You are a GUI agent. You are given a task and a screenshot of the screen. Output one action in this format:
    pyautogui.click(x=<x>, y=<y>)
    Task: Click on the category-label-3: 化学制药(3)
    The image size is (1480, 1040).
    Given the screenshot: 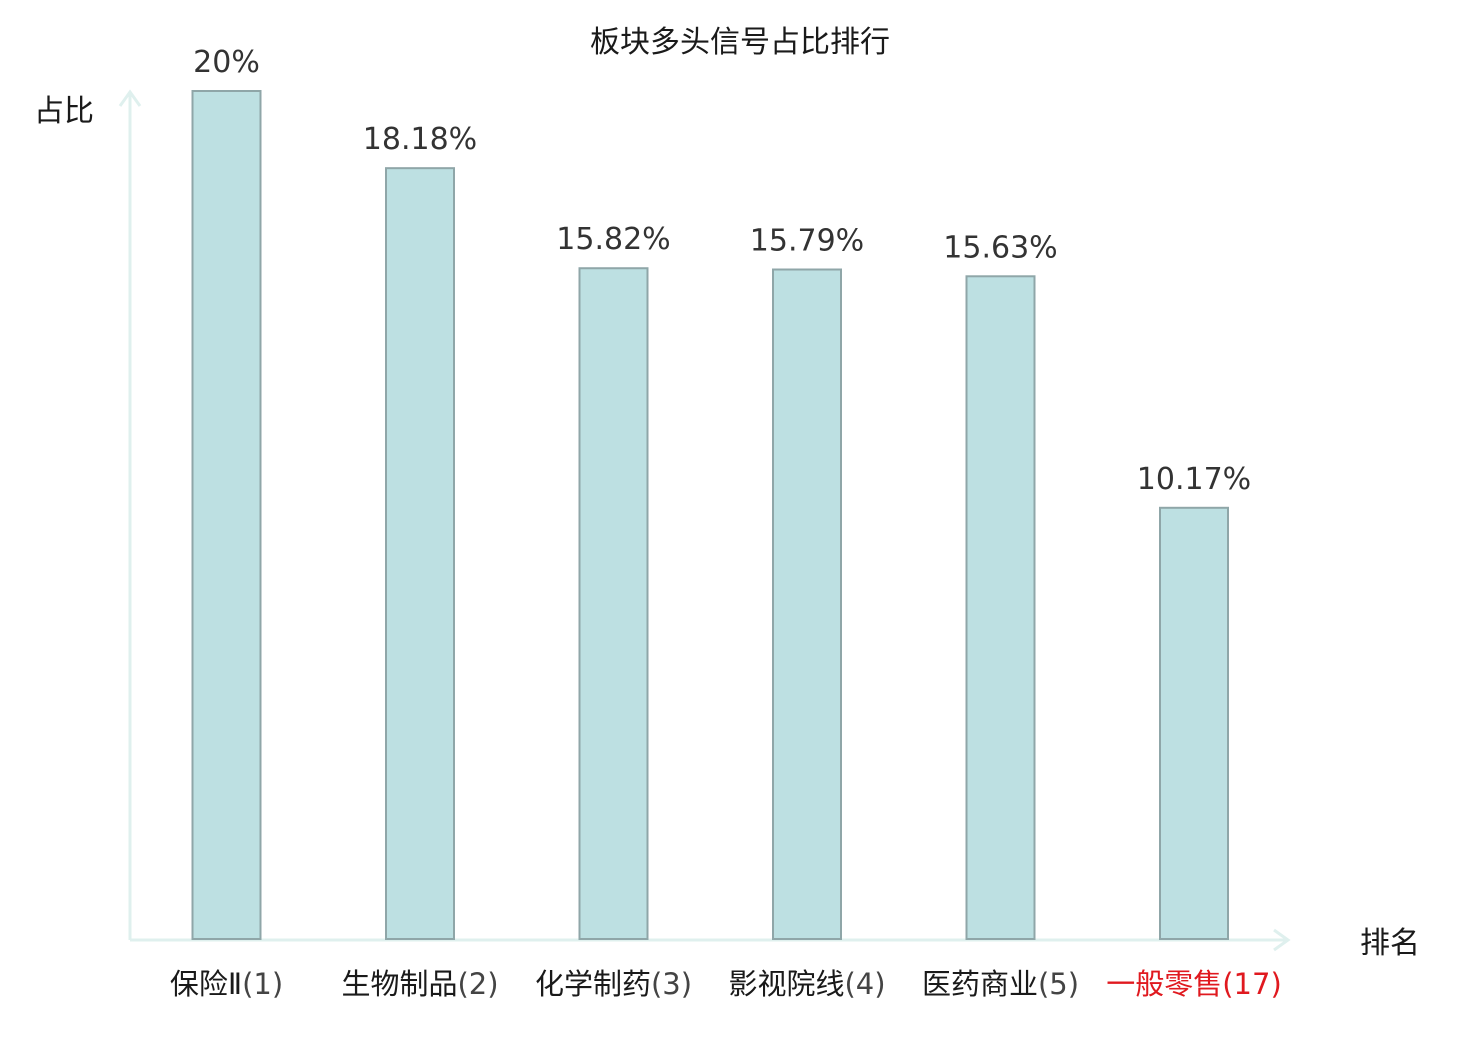 What is the action you would take?
    pyautogui.click(x=613, y=984)
    